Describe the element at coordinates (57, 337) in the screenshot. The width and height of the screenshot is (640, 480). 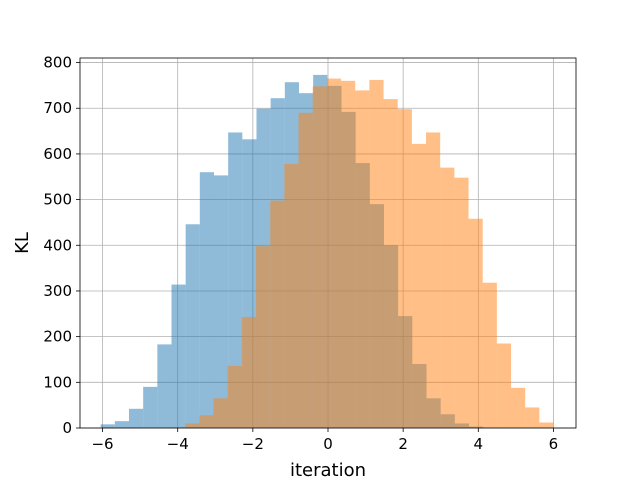
I see `y-tick-label: 200` at that location.